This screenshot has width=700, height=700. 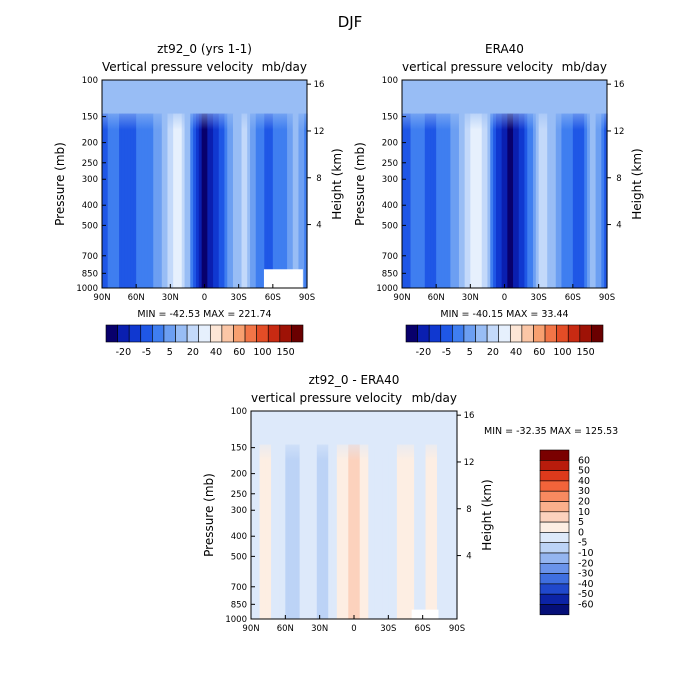 I want to click on panel-subtitle-left: Vertical pressure velocity, so click(x=177, y=67).